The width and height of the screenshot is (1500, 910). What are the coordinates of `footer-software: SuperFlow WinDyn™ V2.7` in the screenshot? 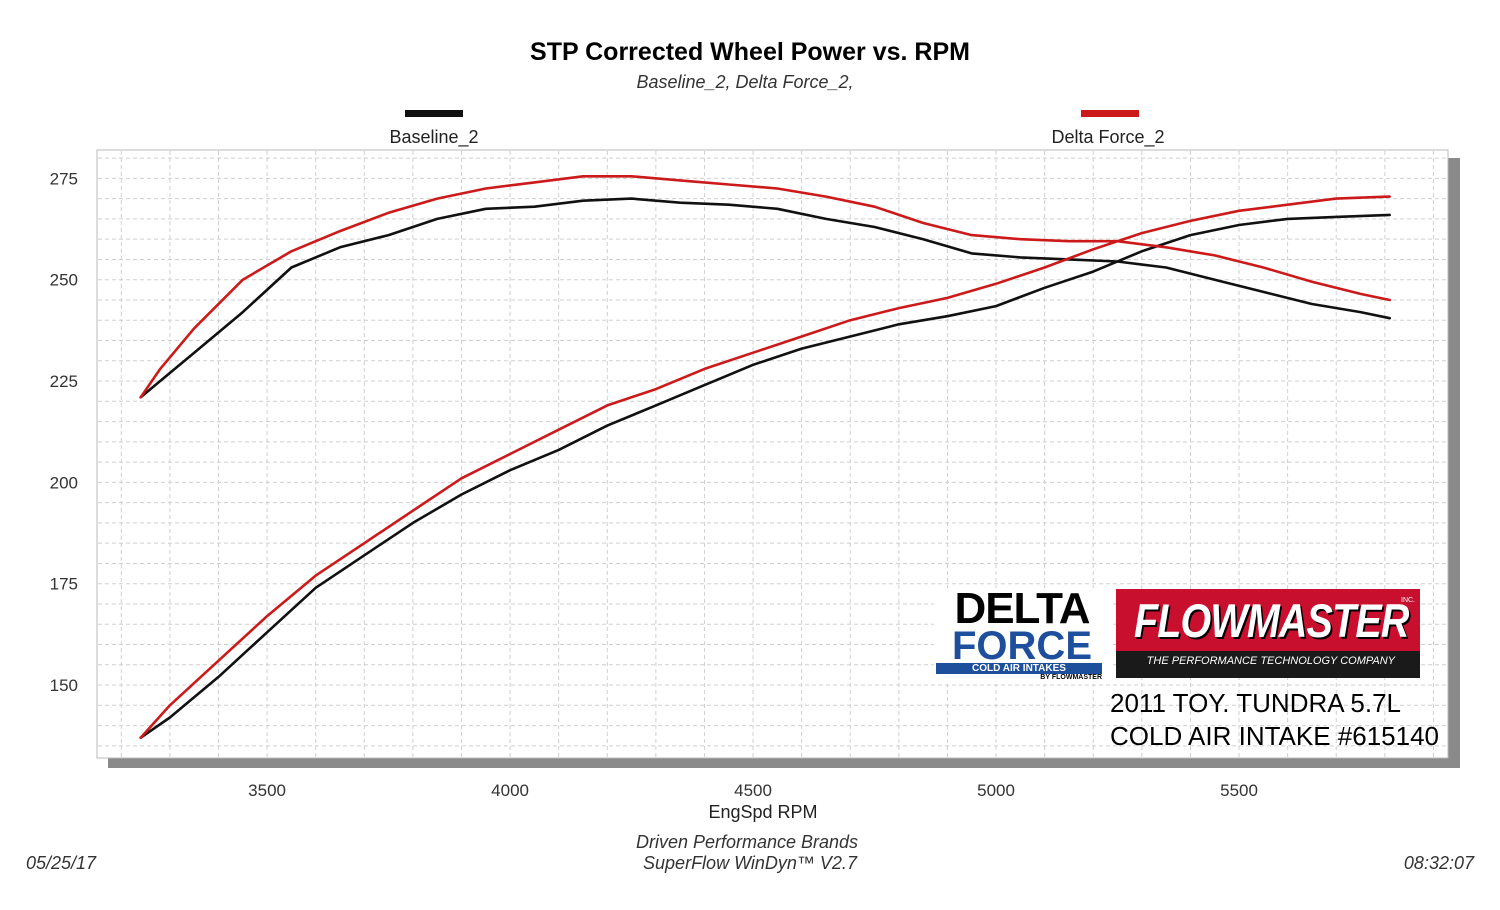 It's located at (750, 863).